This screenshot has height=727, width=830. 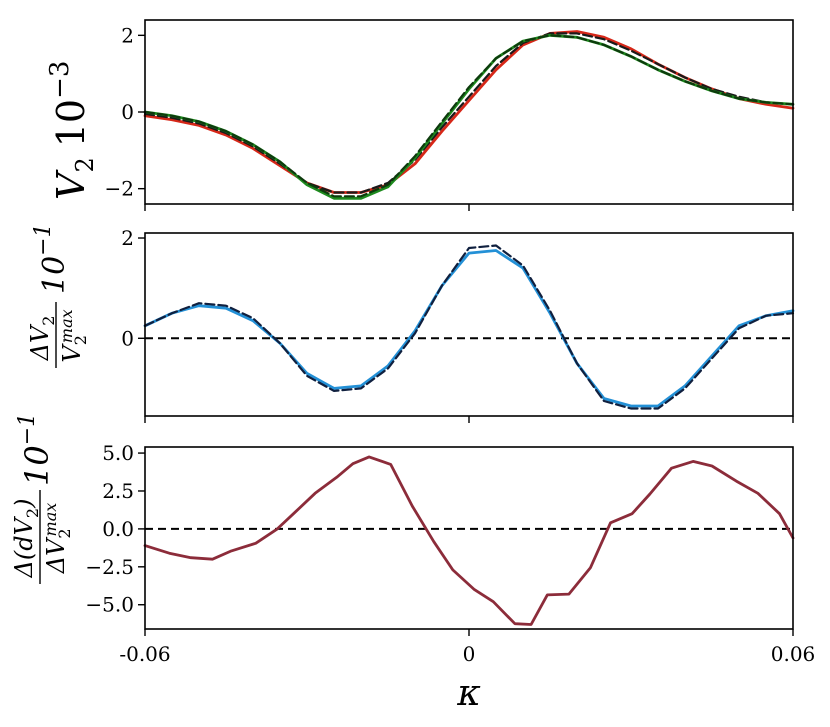 I want to click on y-axis-label-dv2: ΔV2 V2max 10−1, so click(x=58, y=295).